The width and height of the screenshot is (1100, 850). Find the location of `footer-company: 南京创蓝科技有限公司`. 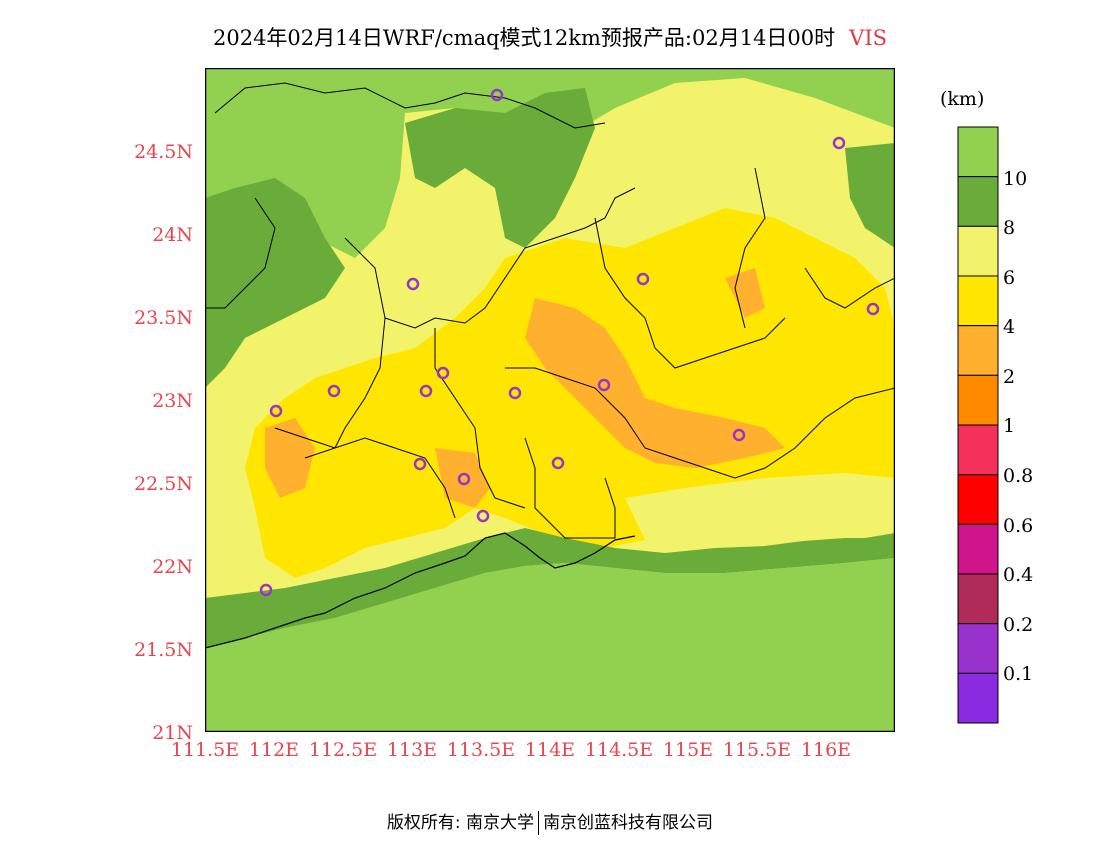

footer-company: 南京创蓝科技有限公司 is located at coordinates (628, 823).